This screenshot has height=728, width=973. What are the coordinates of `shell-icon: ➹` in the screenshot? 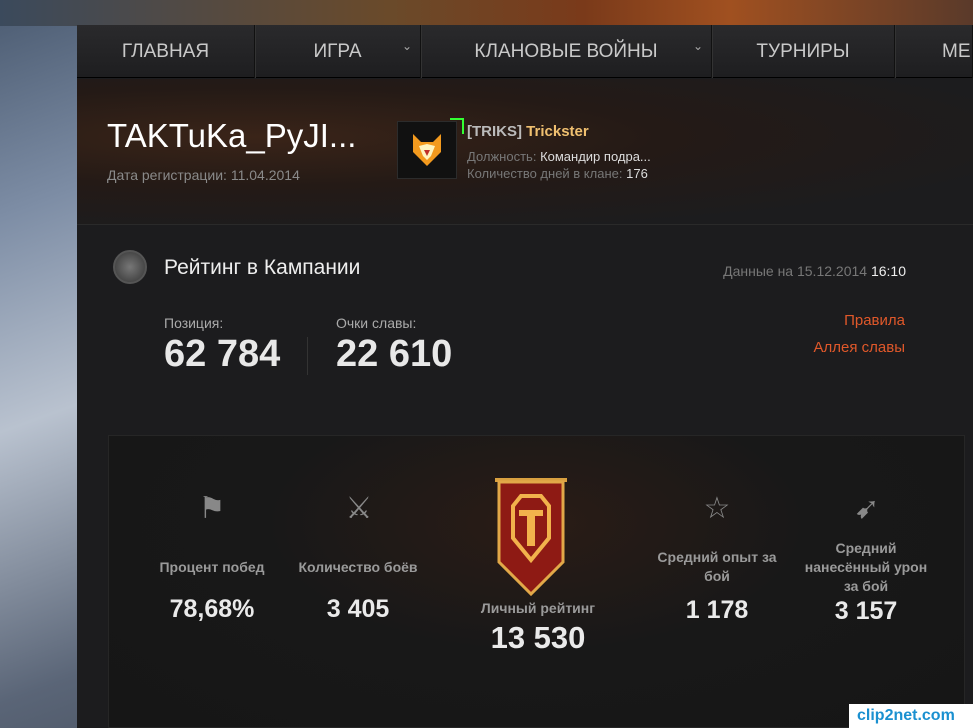 It's located at (867, 508).